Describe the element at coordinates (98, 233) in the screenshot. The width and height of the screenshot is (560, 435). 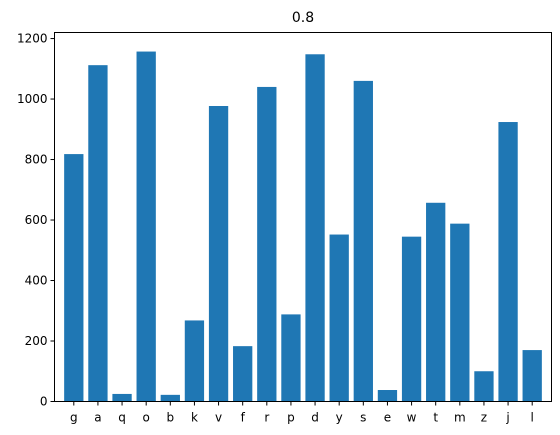
I see `bar-a` at that location.